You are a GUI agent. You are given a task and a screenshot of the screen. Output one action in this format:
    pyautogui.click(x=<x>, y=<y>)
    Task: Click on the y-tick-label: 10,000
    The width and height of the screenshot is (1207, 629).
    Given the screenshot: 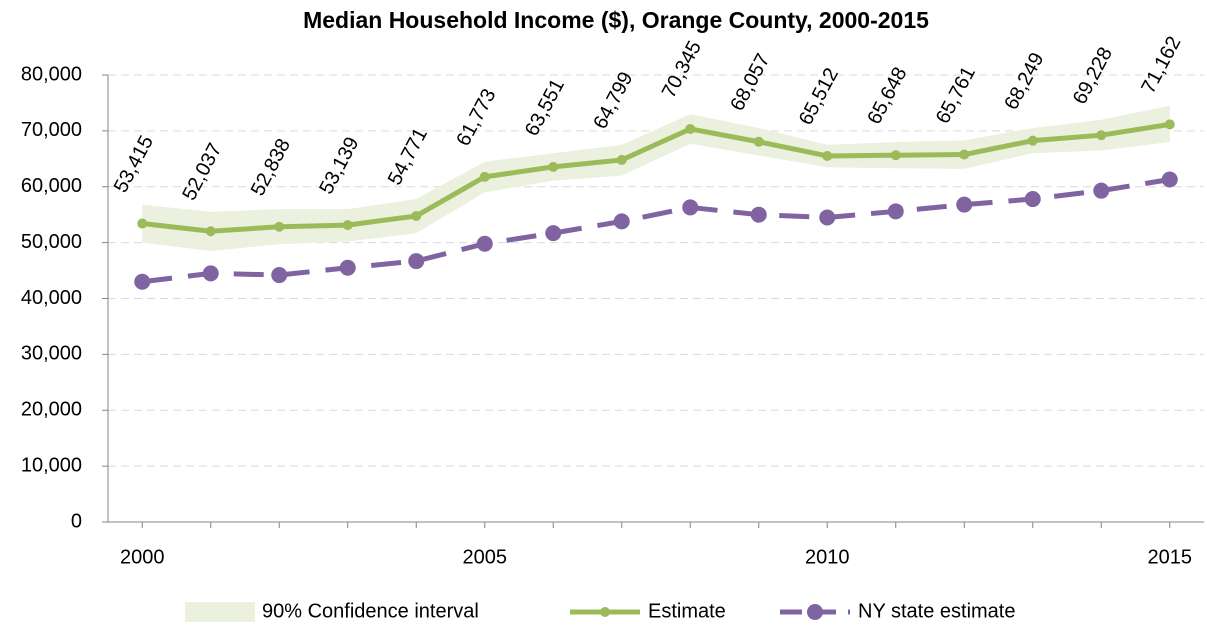 What is the action you would take?
    pyautogui.click(x=51, y=465)
    